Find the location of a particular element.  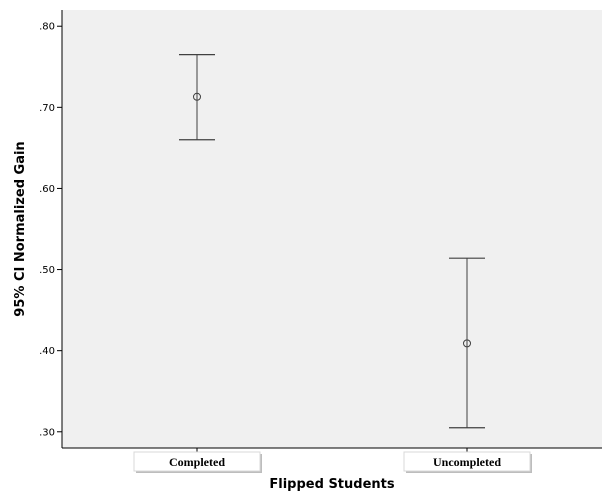

y-tick-label: .30 is located at coordinates (47, 432).